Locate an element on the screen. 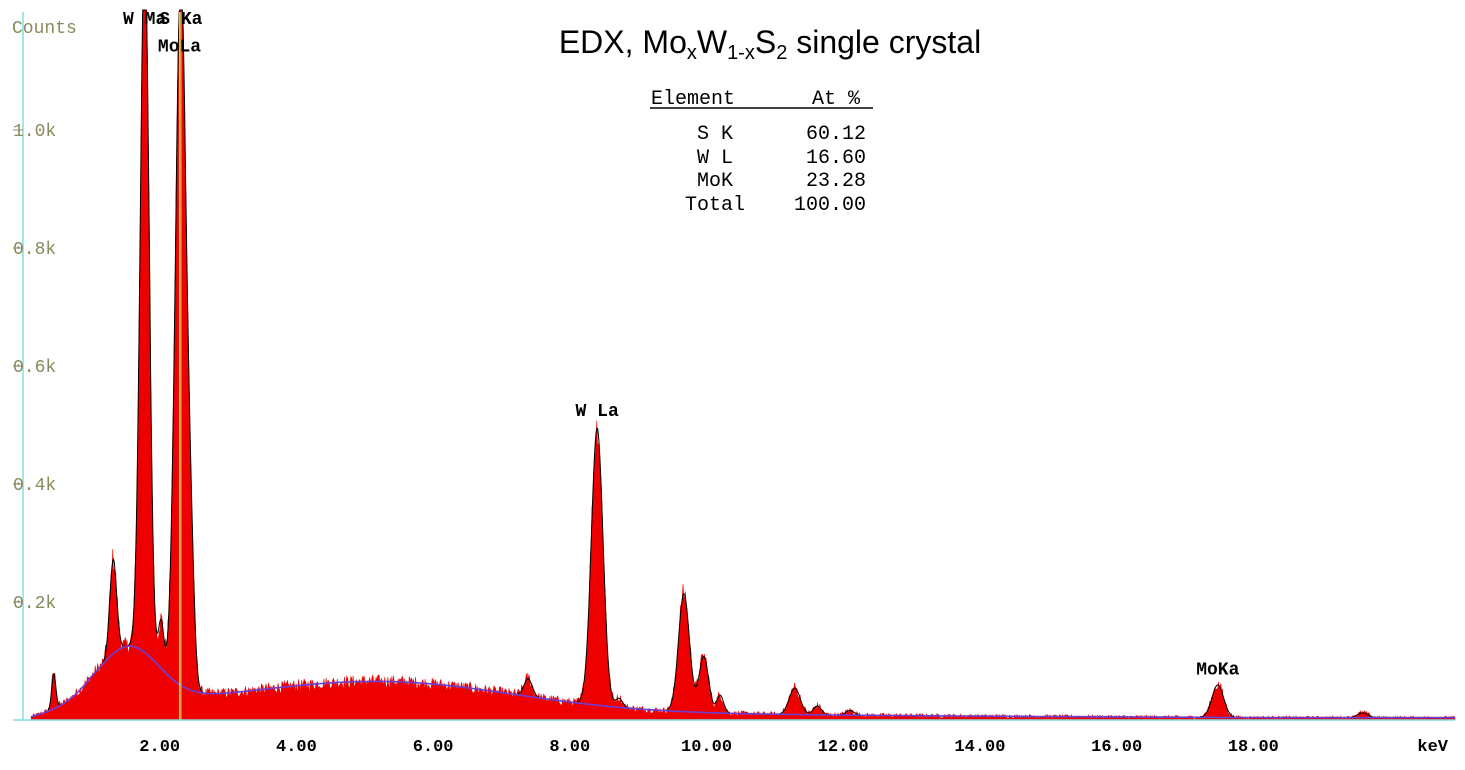 This screenshot has width=1465, height=770. table-row-element: W L is located at coordinates (715, 158).